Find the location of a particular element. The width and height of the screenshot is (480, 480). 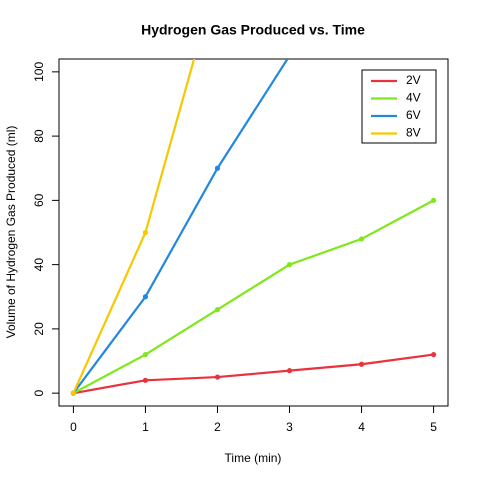

chart-title: Hydrogen Gas Produced vs. Time is located at coordinates (253, 30).